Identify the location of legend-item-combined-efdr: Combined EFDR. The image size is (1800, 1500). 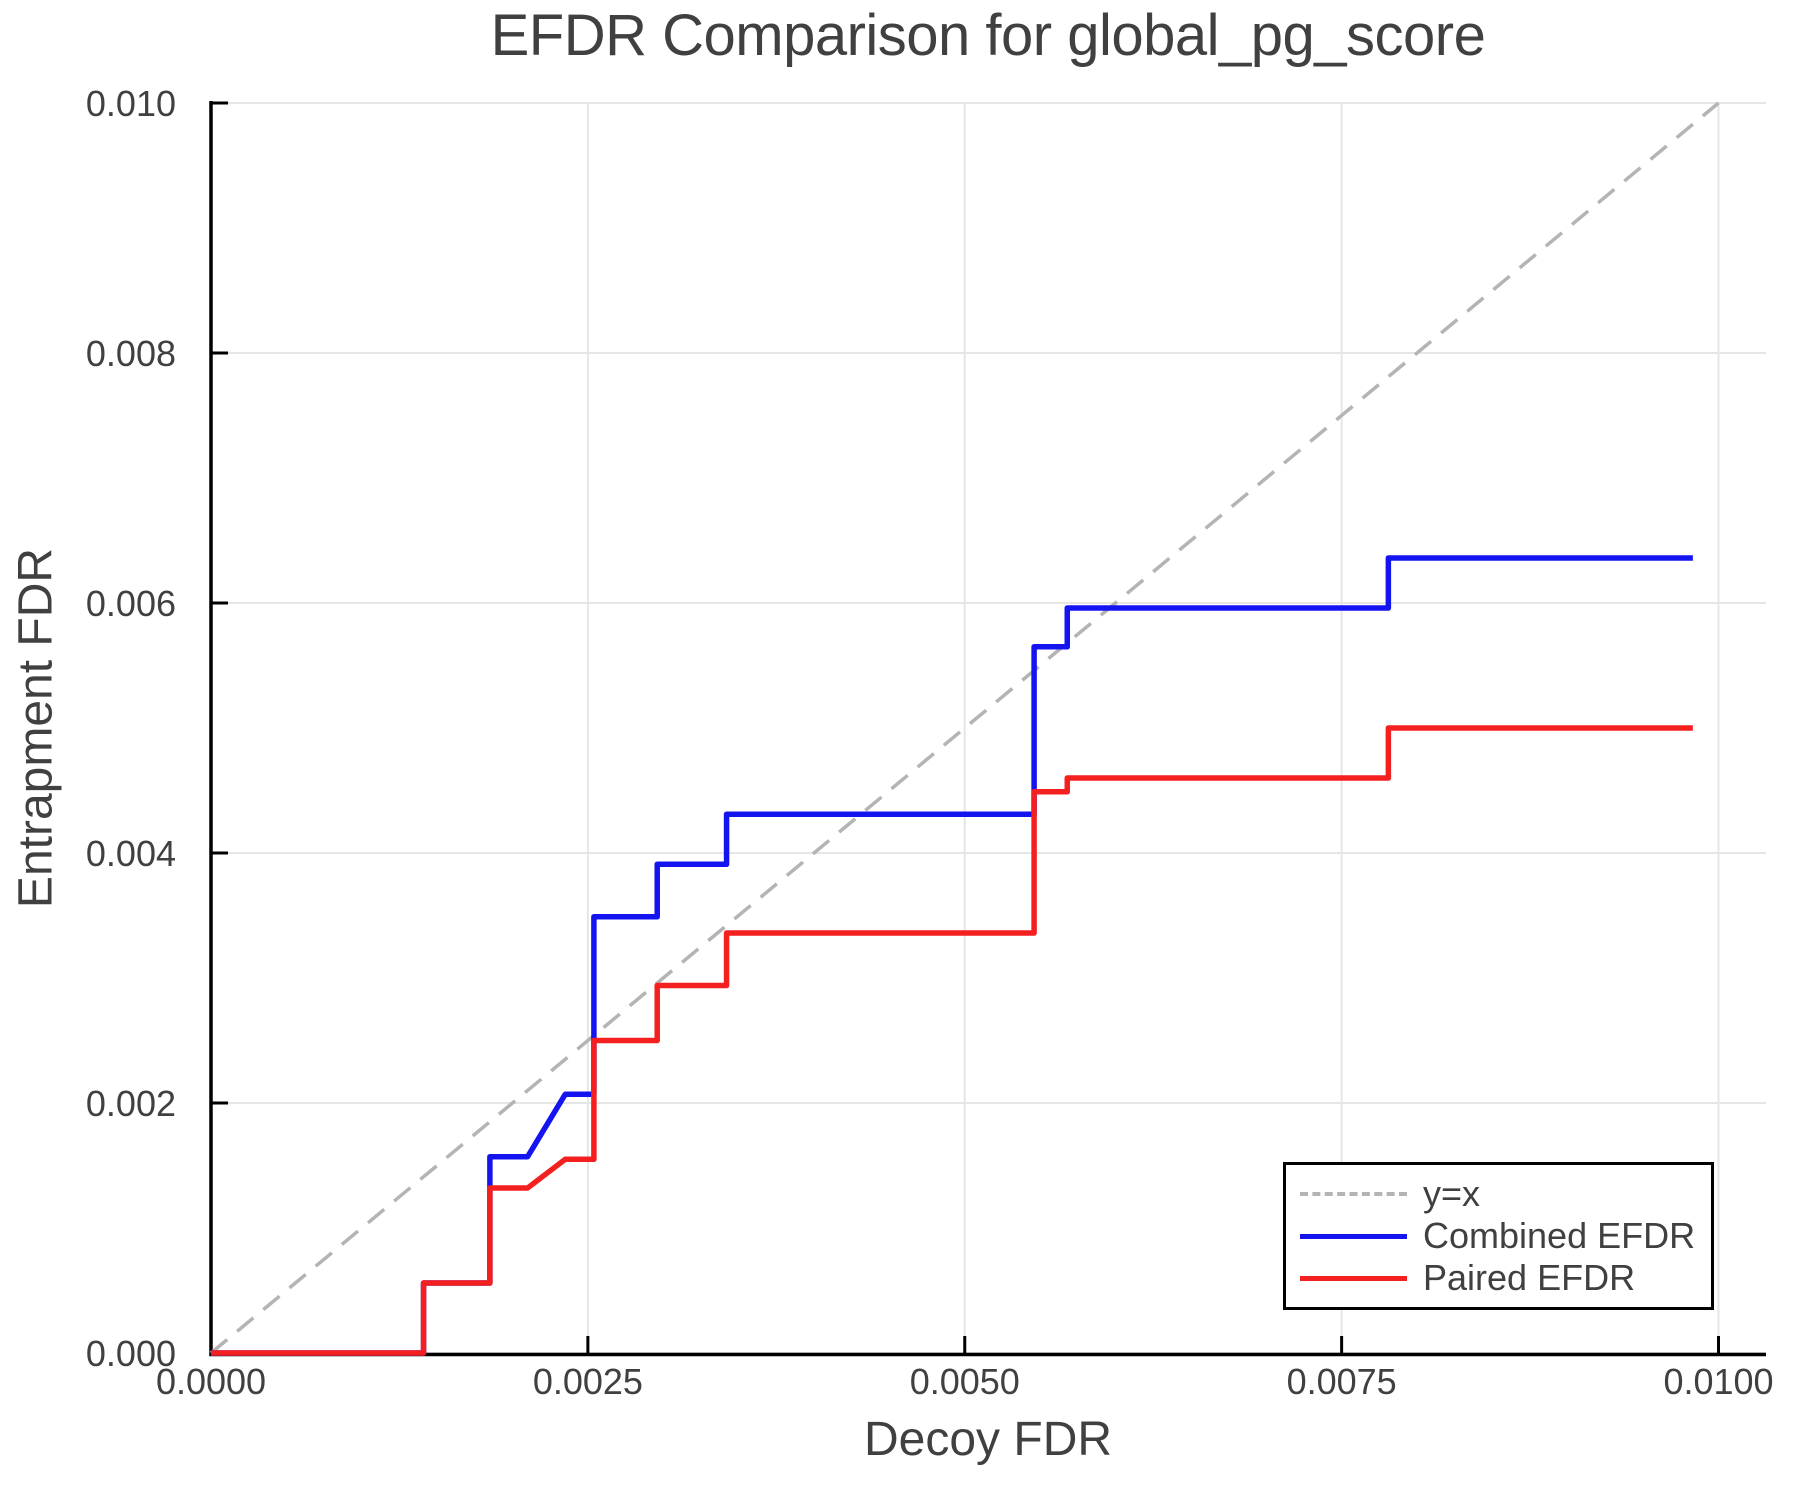
(1505, 1236).